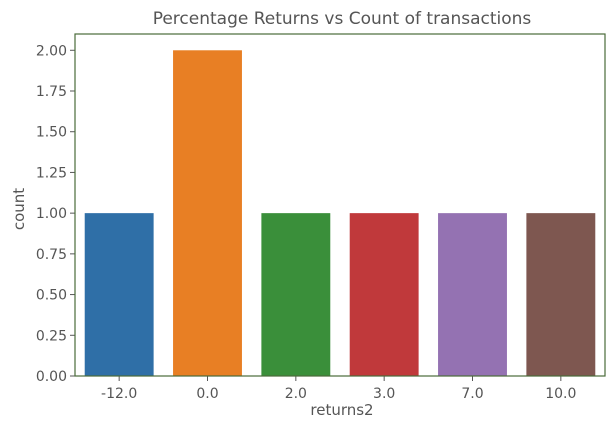 The width and height of the screenshot is (612, 433). I want to click on y-tick-label: 1.25, so click(51, 173).